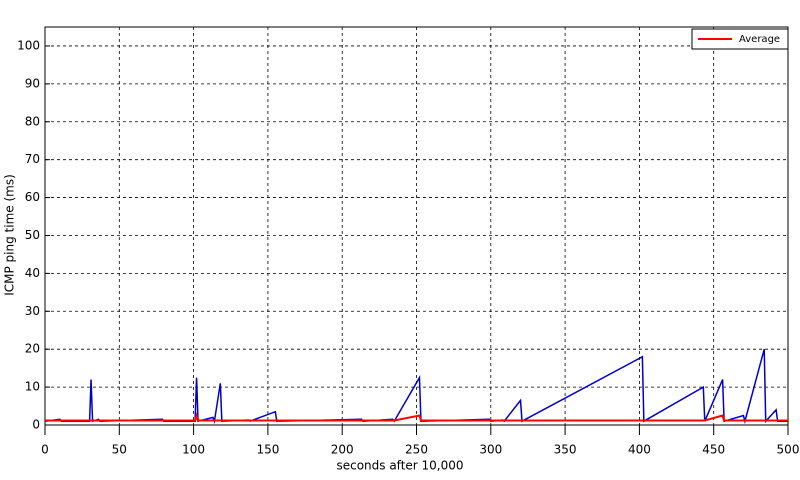 The height and width of the screenshot is (480, 800). What do you see at coordinates (565, 450) in the screenshot?
I see `x-tick-label: 350` at bounding box center [565, 450].